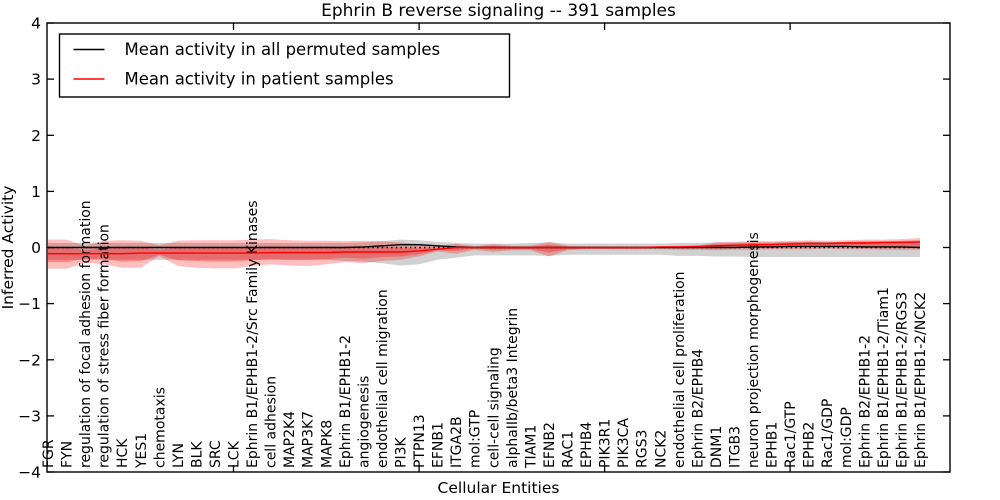 The image size is (1000, 500). Describe the element at coordinates (484, 248) in the screenshot. I see `series-line-patient` at that location.